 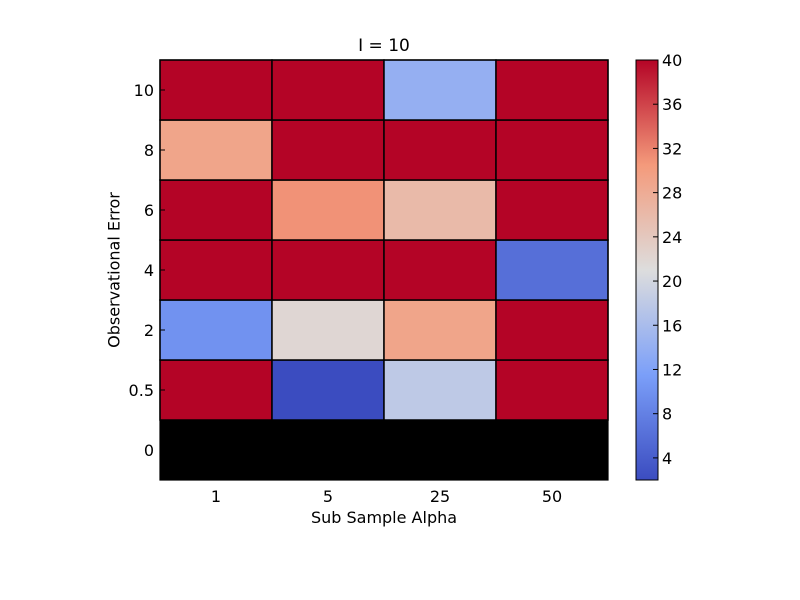 I want to click on y-tick-label: 0, so click(x=149, y=450).